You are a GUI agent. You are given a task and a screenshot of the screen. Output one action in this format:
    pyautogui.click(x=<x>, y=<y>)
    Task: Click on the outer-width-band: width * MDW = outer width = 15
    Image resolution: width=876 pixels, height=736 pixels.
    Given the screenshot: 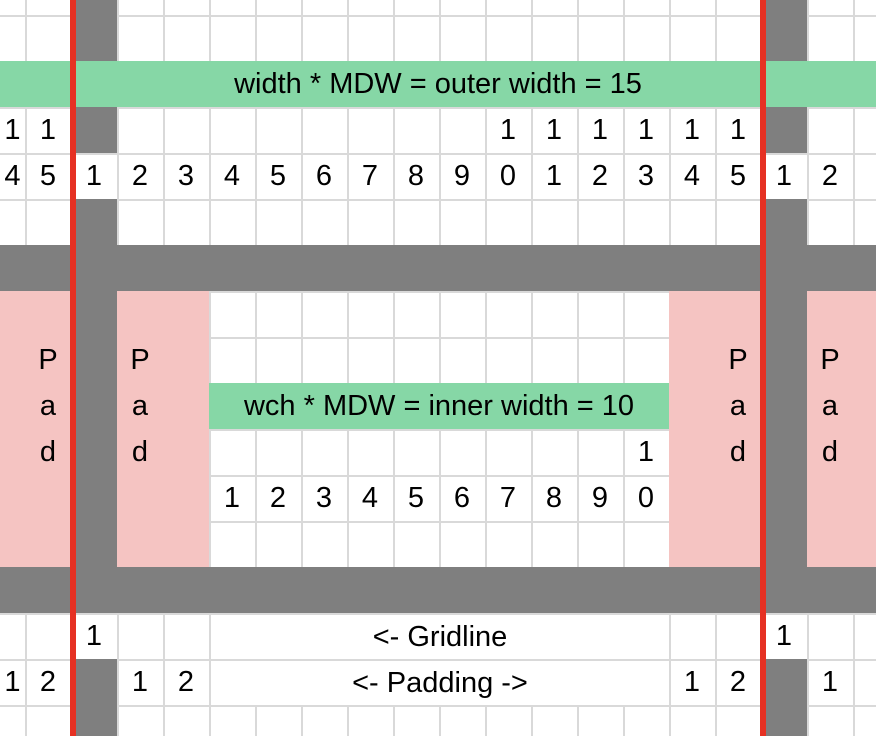 What is the action you would take?
    pyautogui.click(x=438, y=84)
    